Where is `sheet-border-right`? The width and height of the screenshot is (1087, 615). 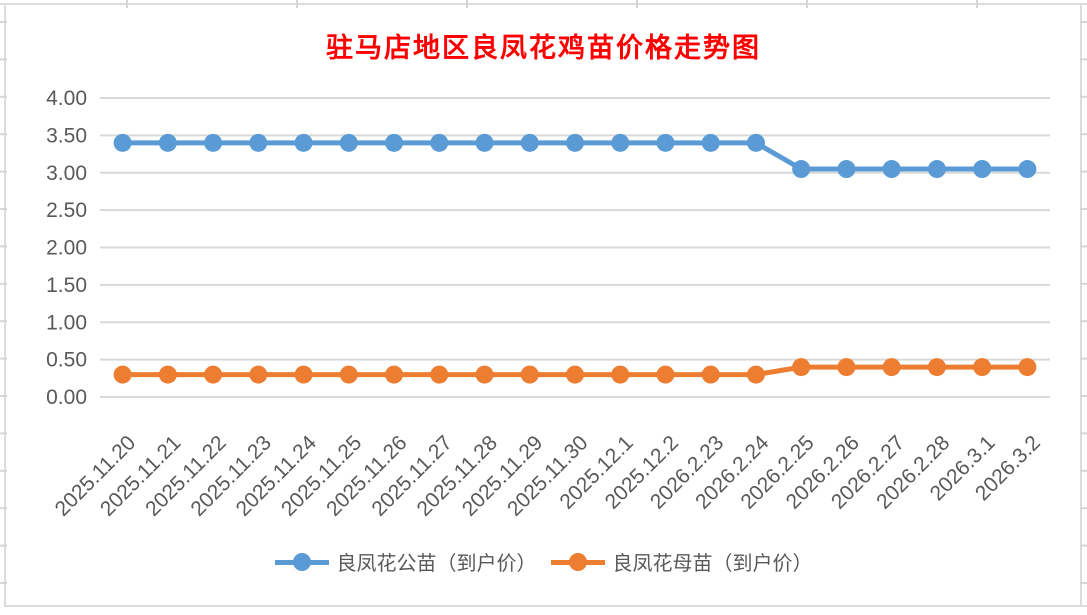 sheet-border-right is located at coordinates (1081, 305).